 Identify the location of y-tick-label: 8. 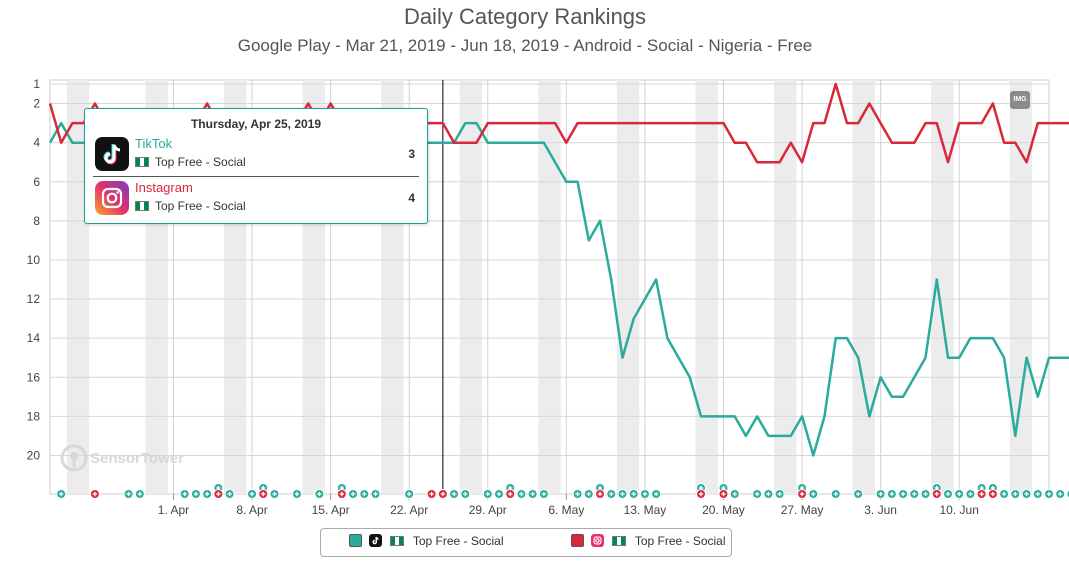
(36, 221).